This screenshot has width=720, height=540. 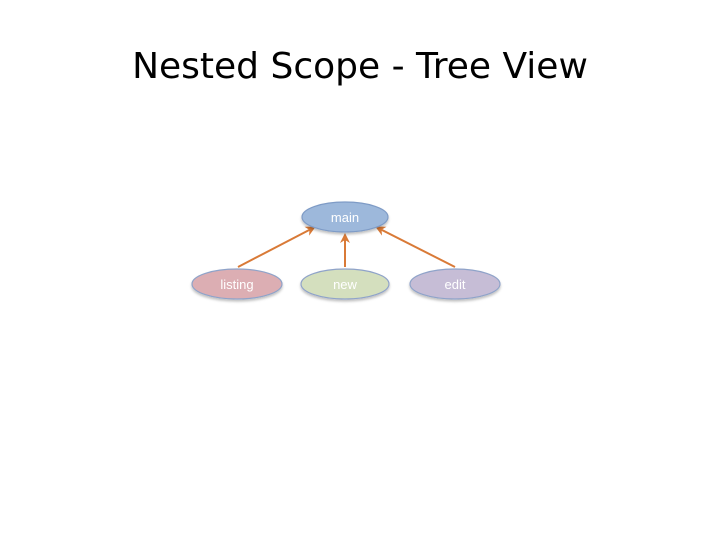 I want to click on node-edit: edit, so click(x=455, y=284).